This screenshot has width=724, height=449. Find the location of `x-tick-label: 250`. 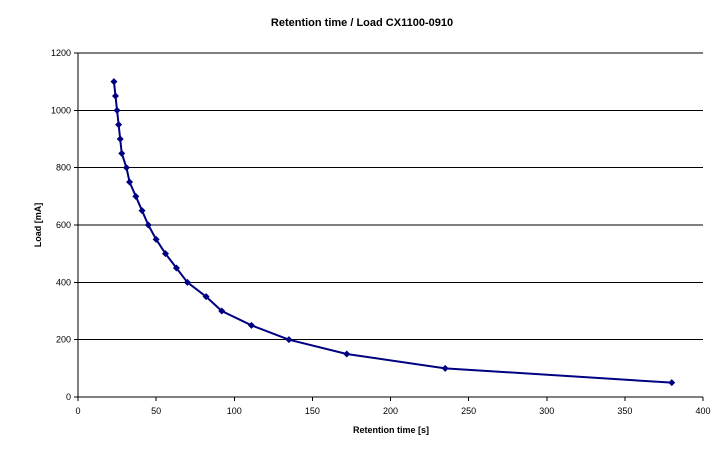

x-tick-label: 250 is located at coordinates (468, 411).